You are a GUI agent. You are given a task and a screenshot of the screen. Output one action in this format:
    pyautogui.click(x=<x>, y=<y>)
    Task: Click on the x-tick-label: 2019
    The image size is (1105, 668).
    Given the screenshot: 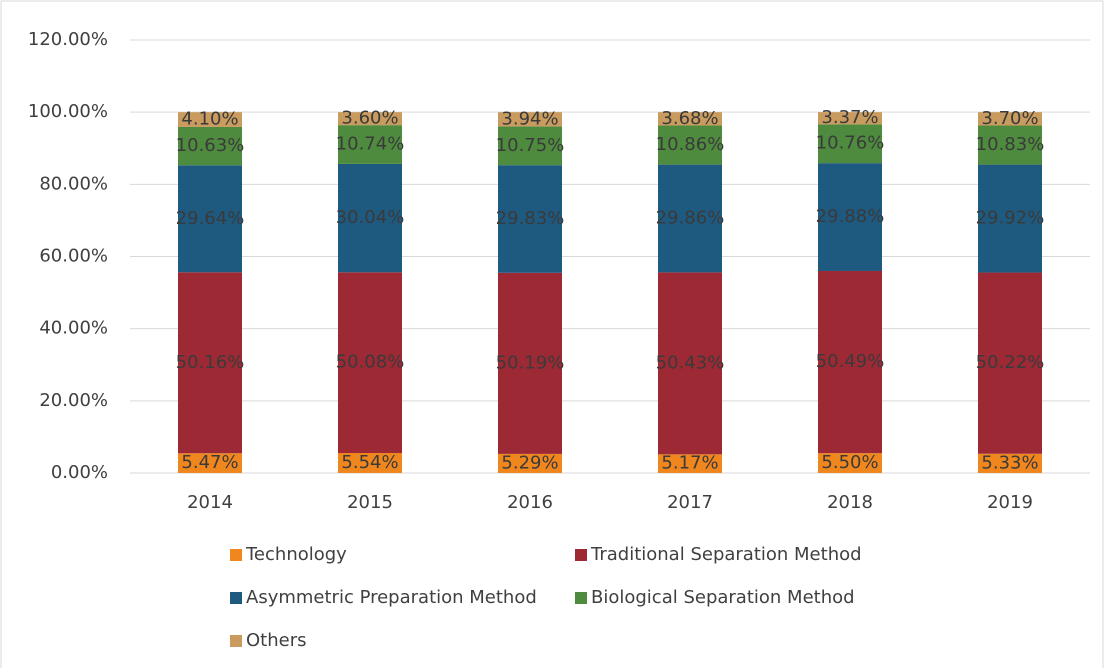 What is the action you would take?
    pyautogui.click(x=1010, y=502)
    